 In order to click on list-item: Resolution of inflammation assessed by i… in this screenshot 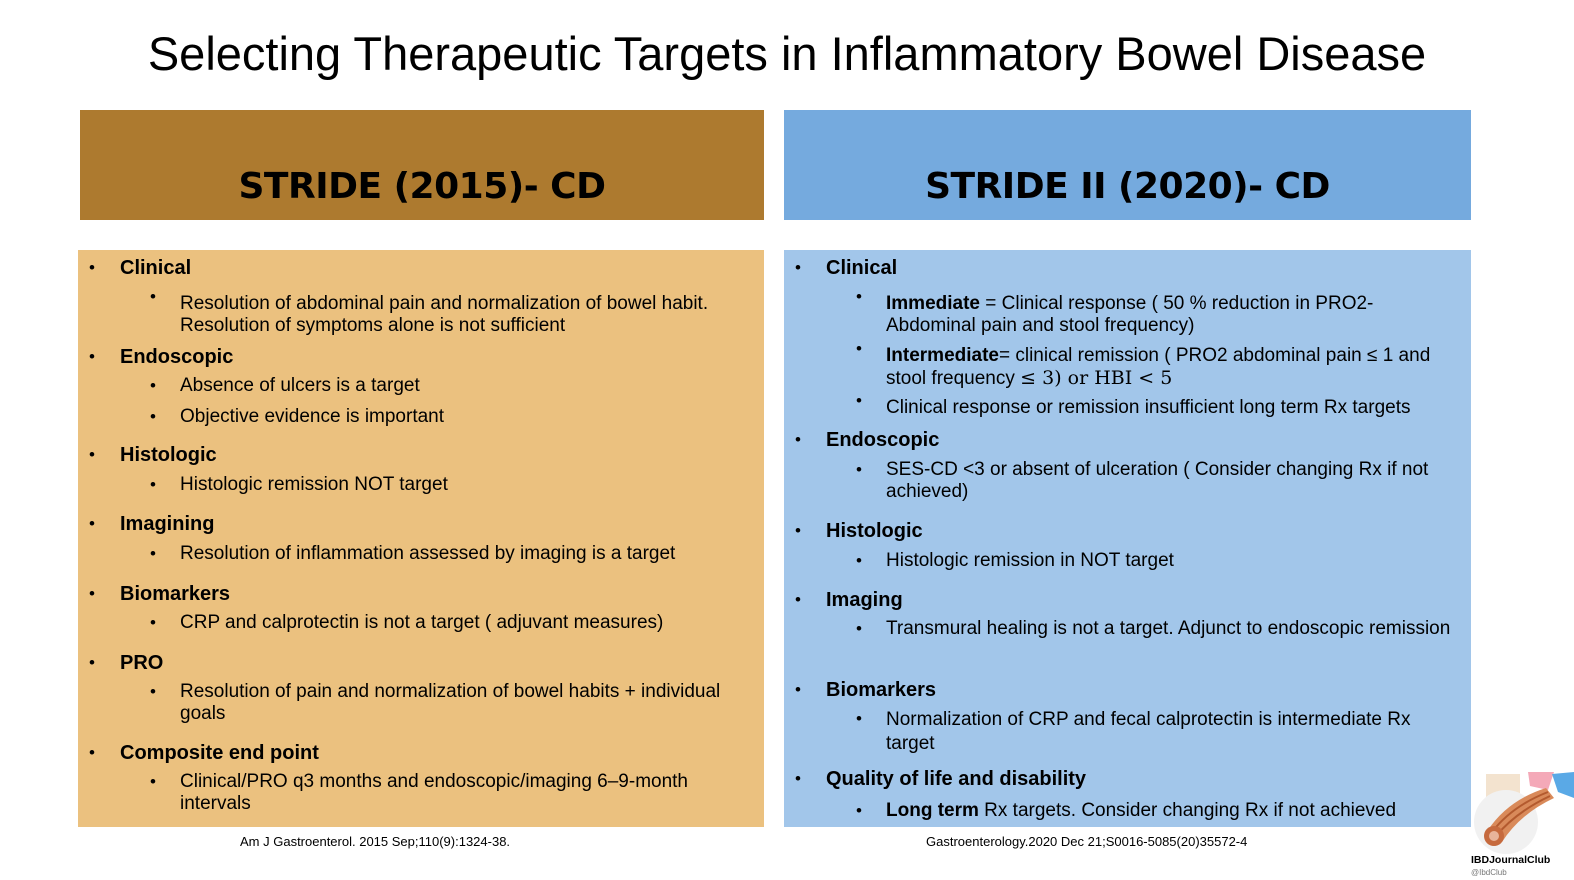, I will do `click(428, 553)`.